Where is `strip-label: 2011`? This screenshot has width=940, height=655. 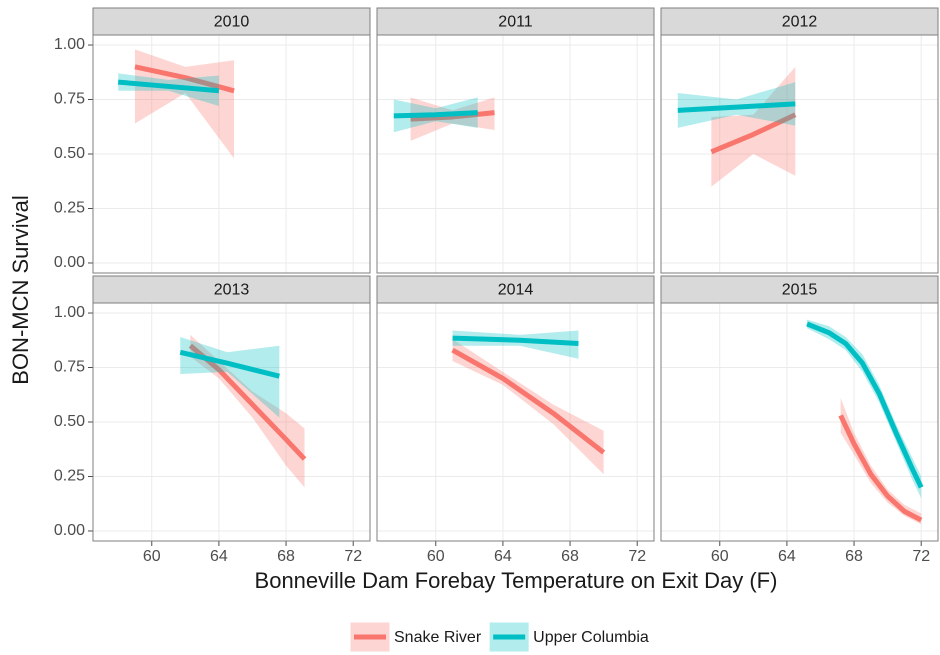
strip-label: 2011 is located at coordinates (515, 22).